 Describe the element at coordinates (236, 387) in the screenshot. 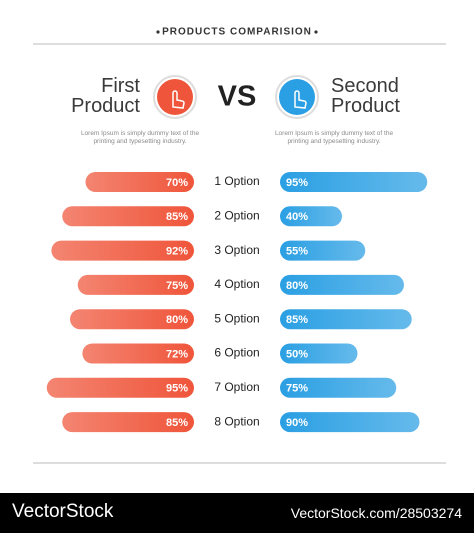

I see `category-label: 7 Option` at that location.